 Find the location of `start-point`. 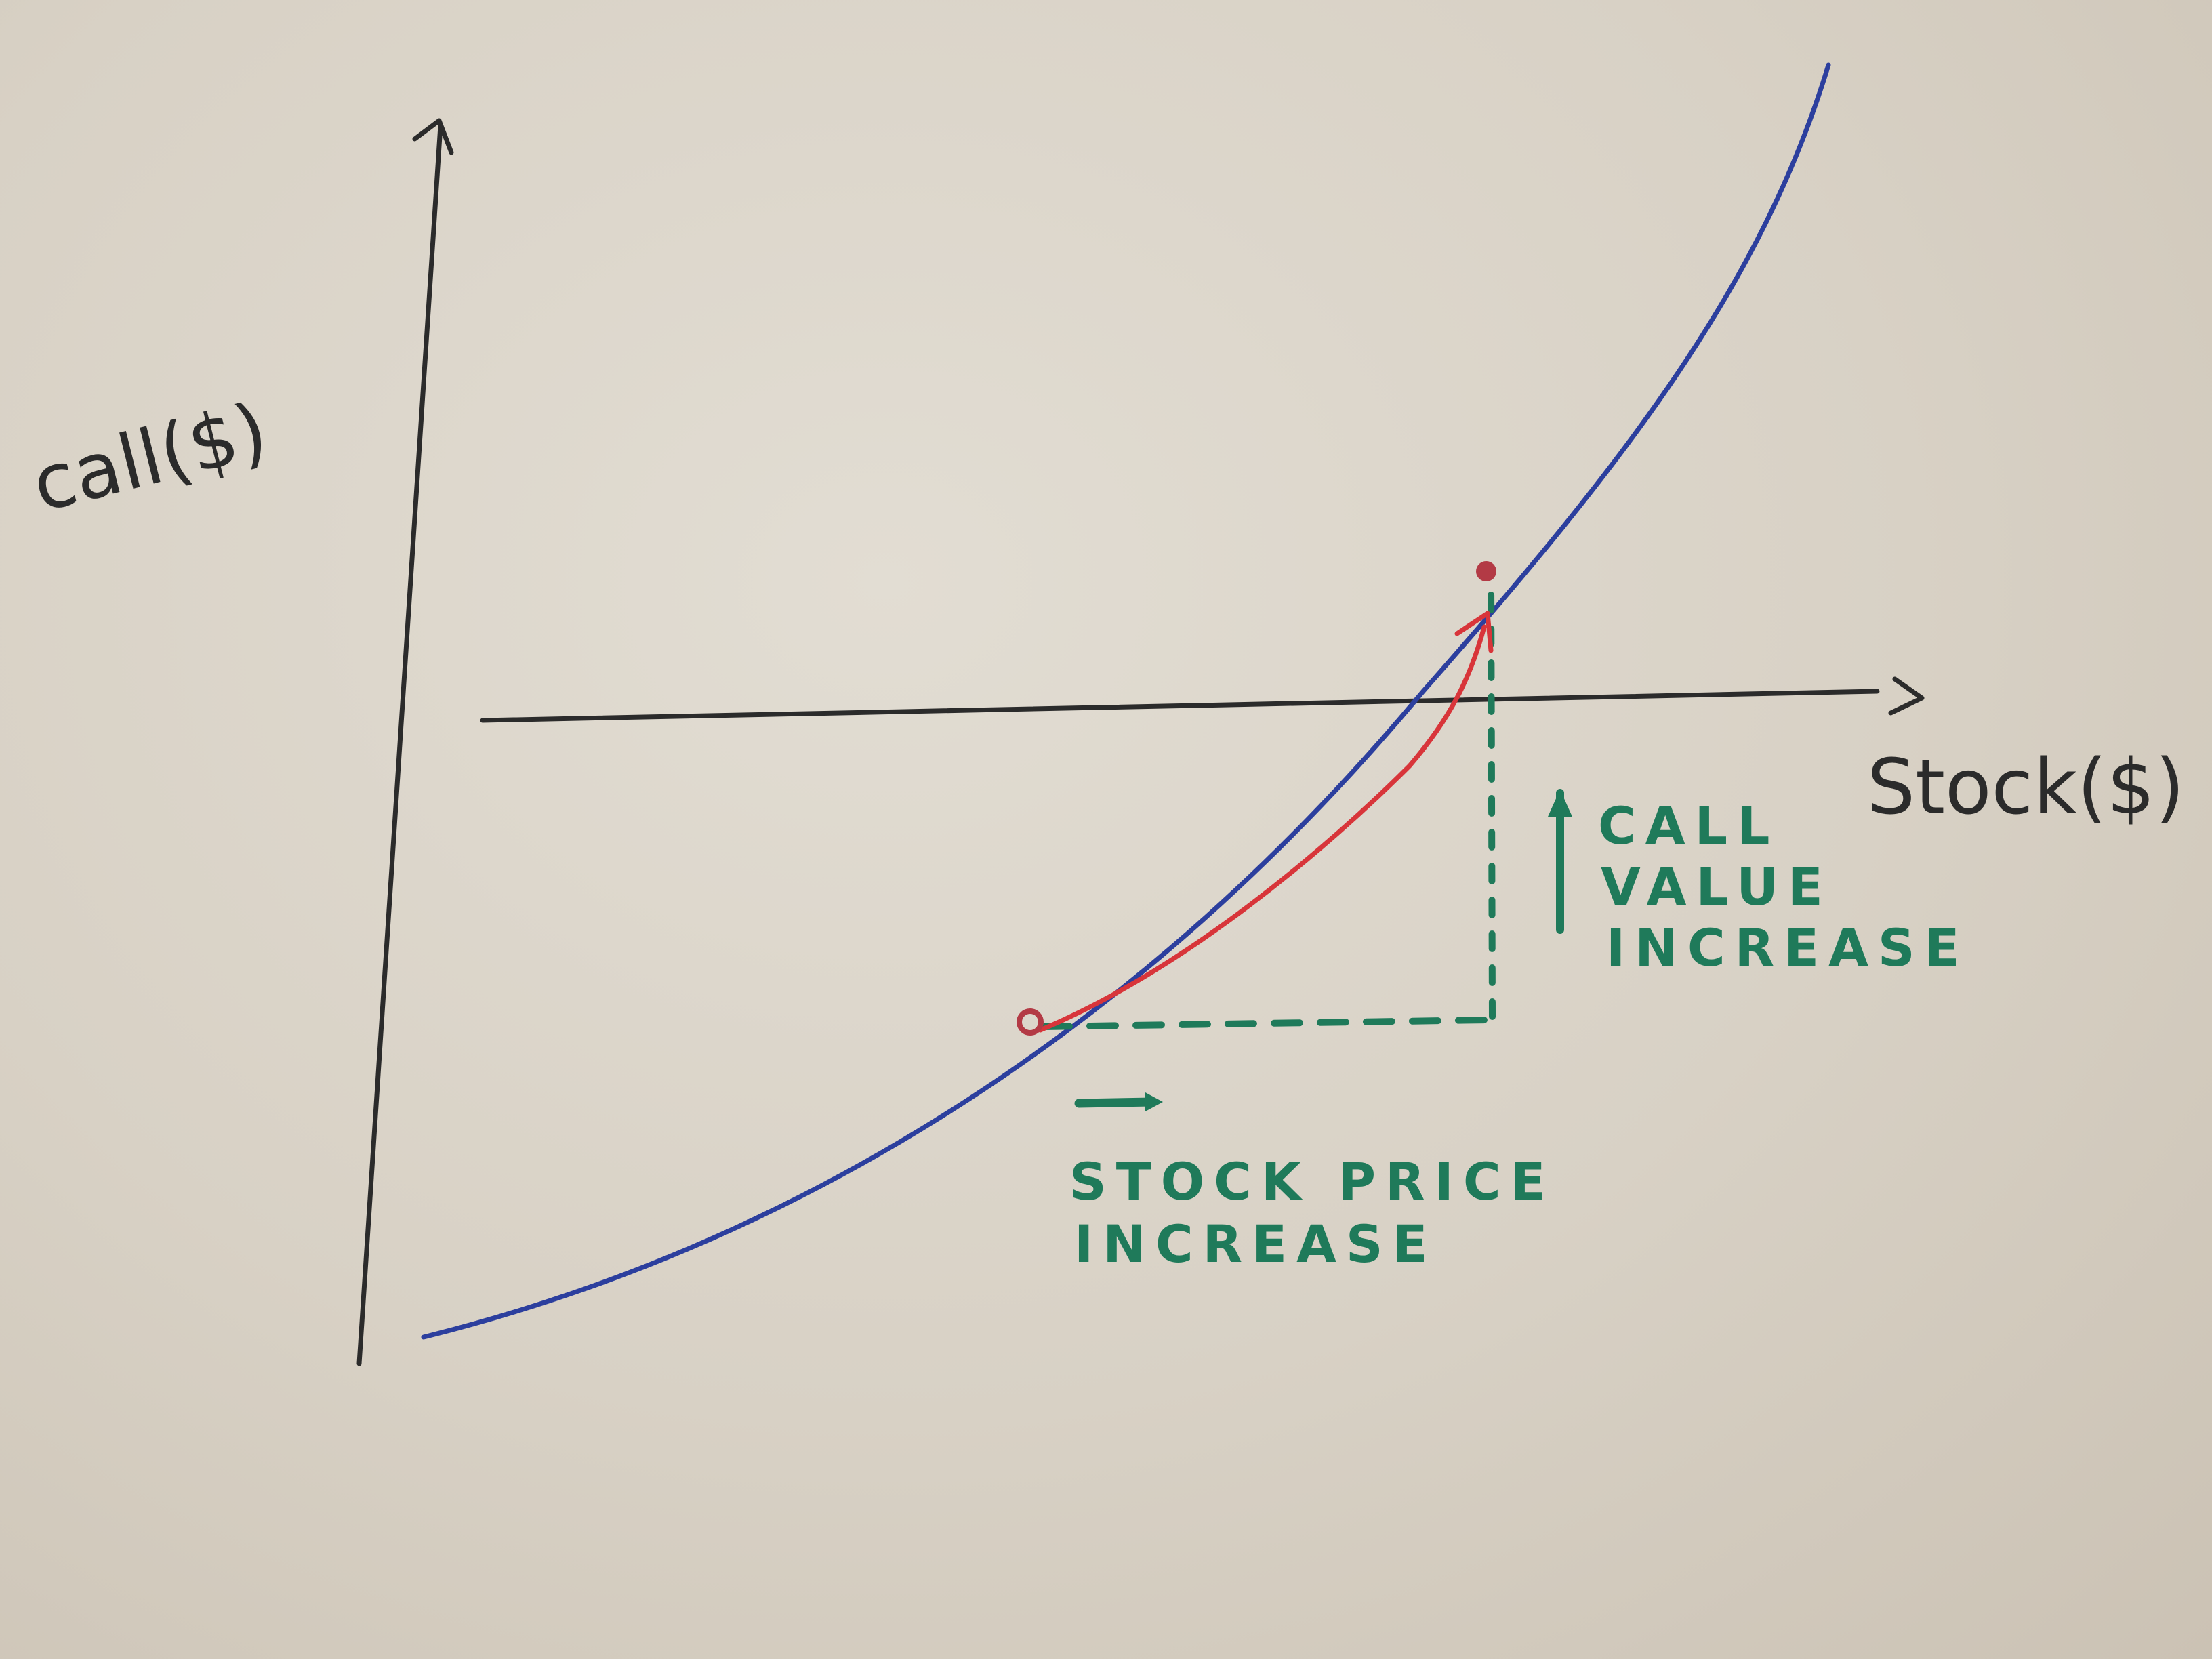

start-point is located at coordinates (1030, 1022).